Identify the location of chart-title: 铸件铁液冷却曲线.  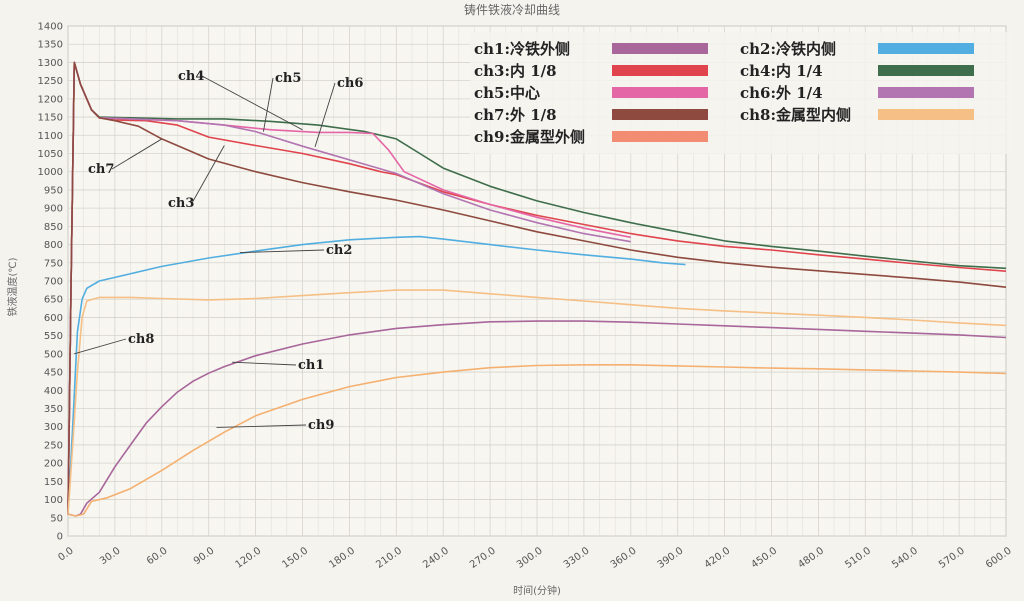
(512, 9).